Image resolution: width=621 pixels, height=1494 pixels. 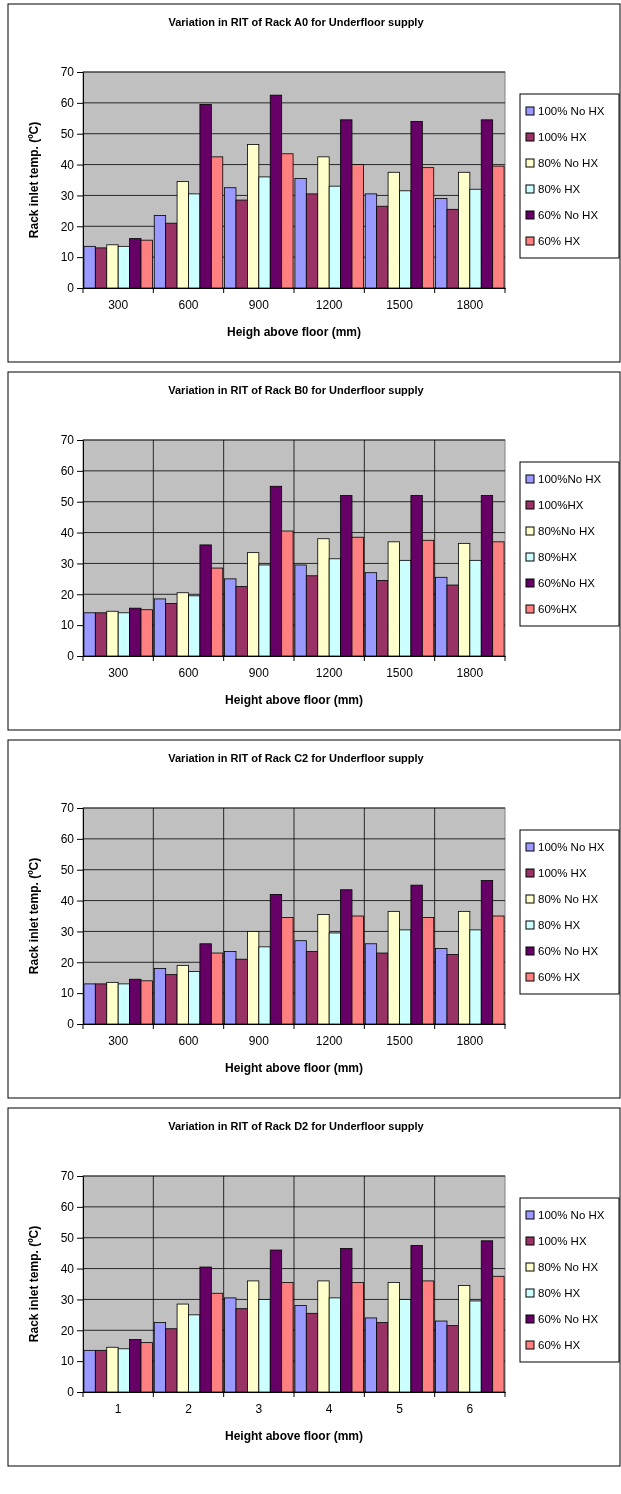 What do you see at coordinates (558, 557) in the screenshot?
I see `legend-label: 80%HX` at bounding box center [558, 557].